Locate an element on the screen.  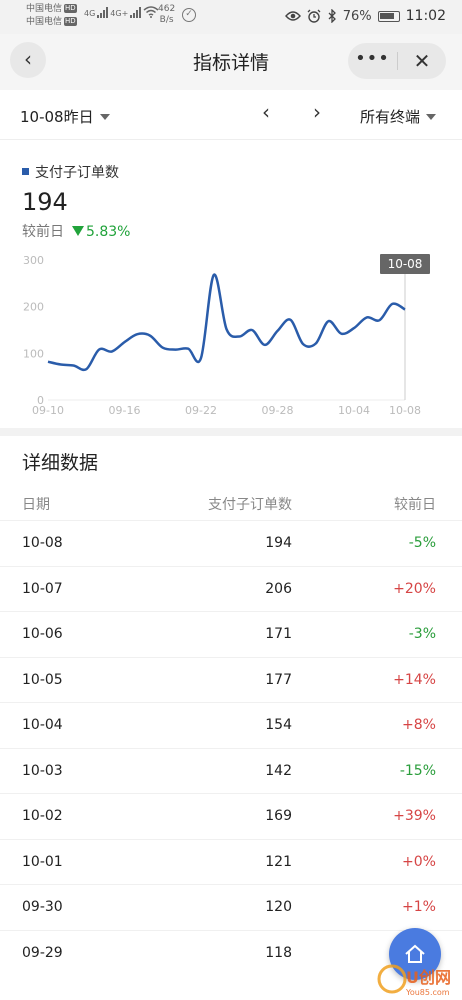
x-tick-label: 09-16 is located at coordinates (125, 410).